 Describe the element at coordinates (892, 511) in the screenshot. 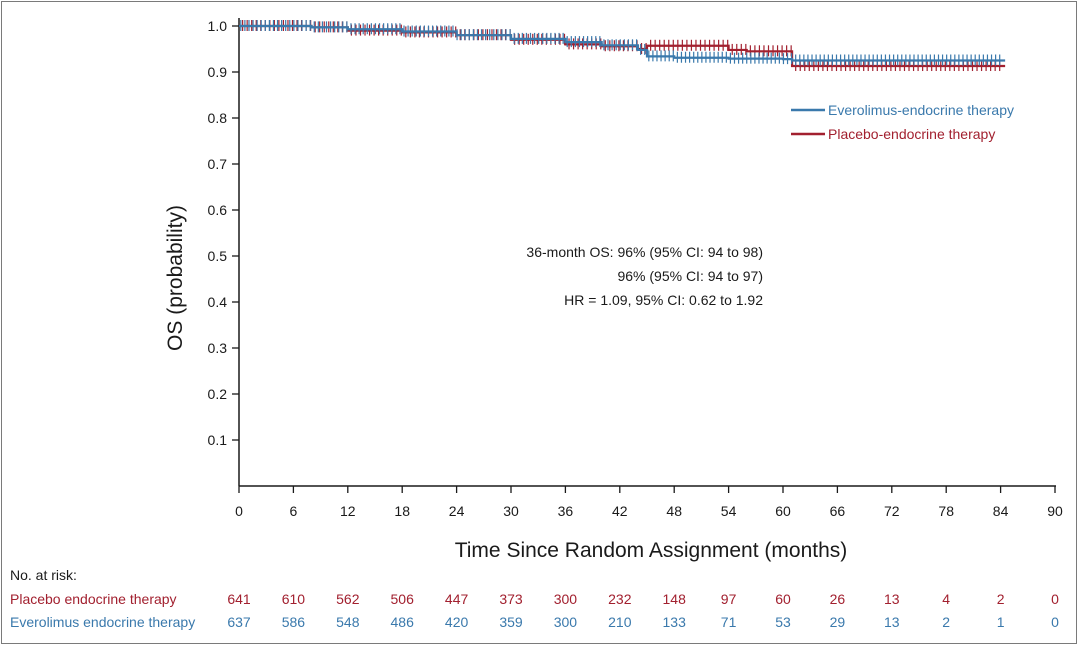

I see `x-tick-label: 72` at that location.